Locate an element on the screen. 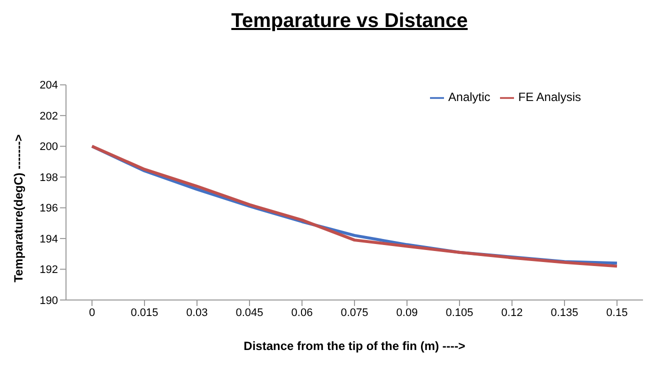  y-axis-title: Temparature(degC) -------> is located at coordinates (18, 208).